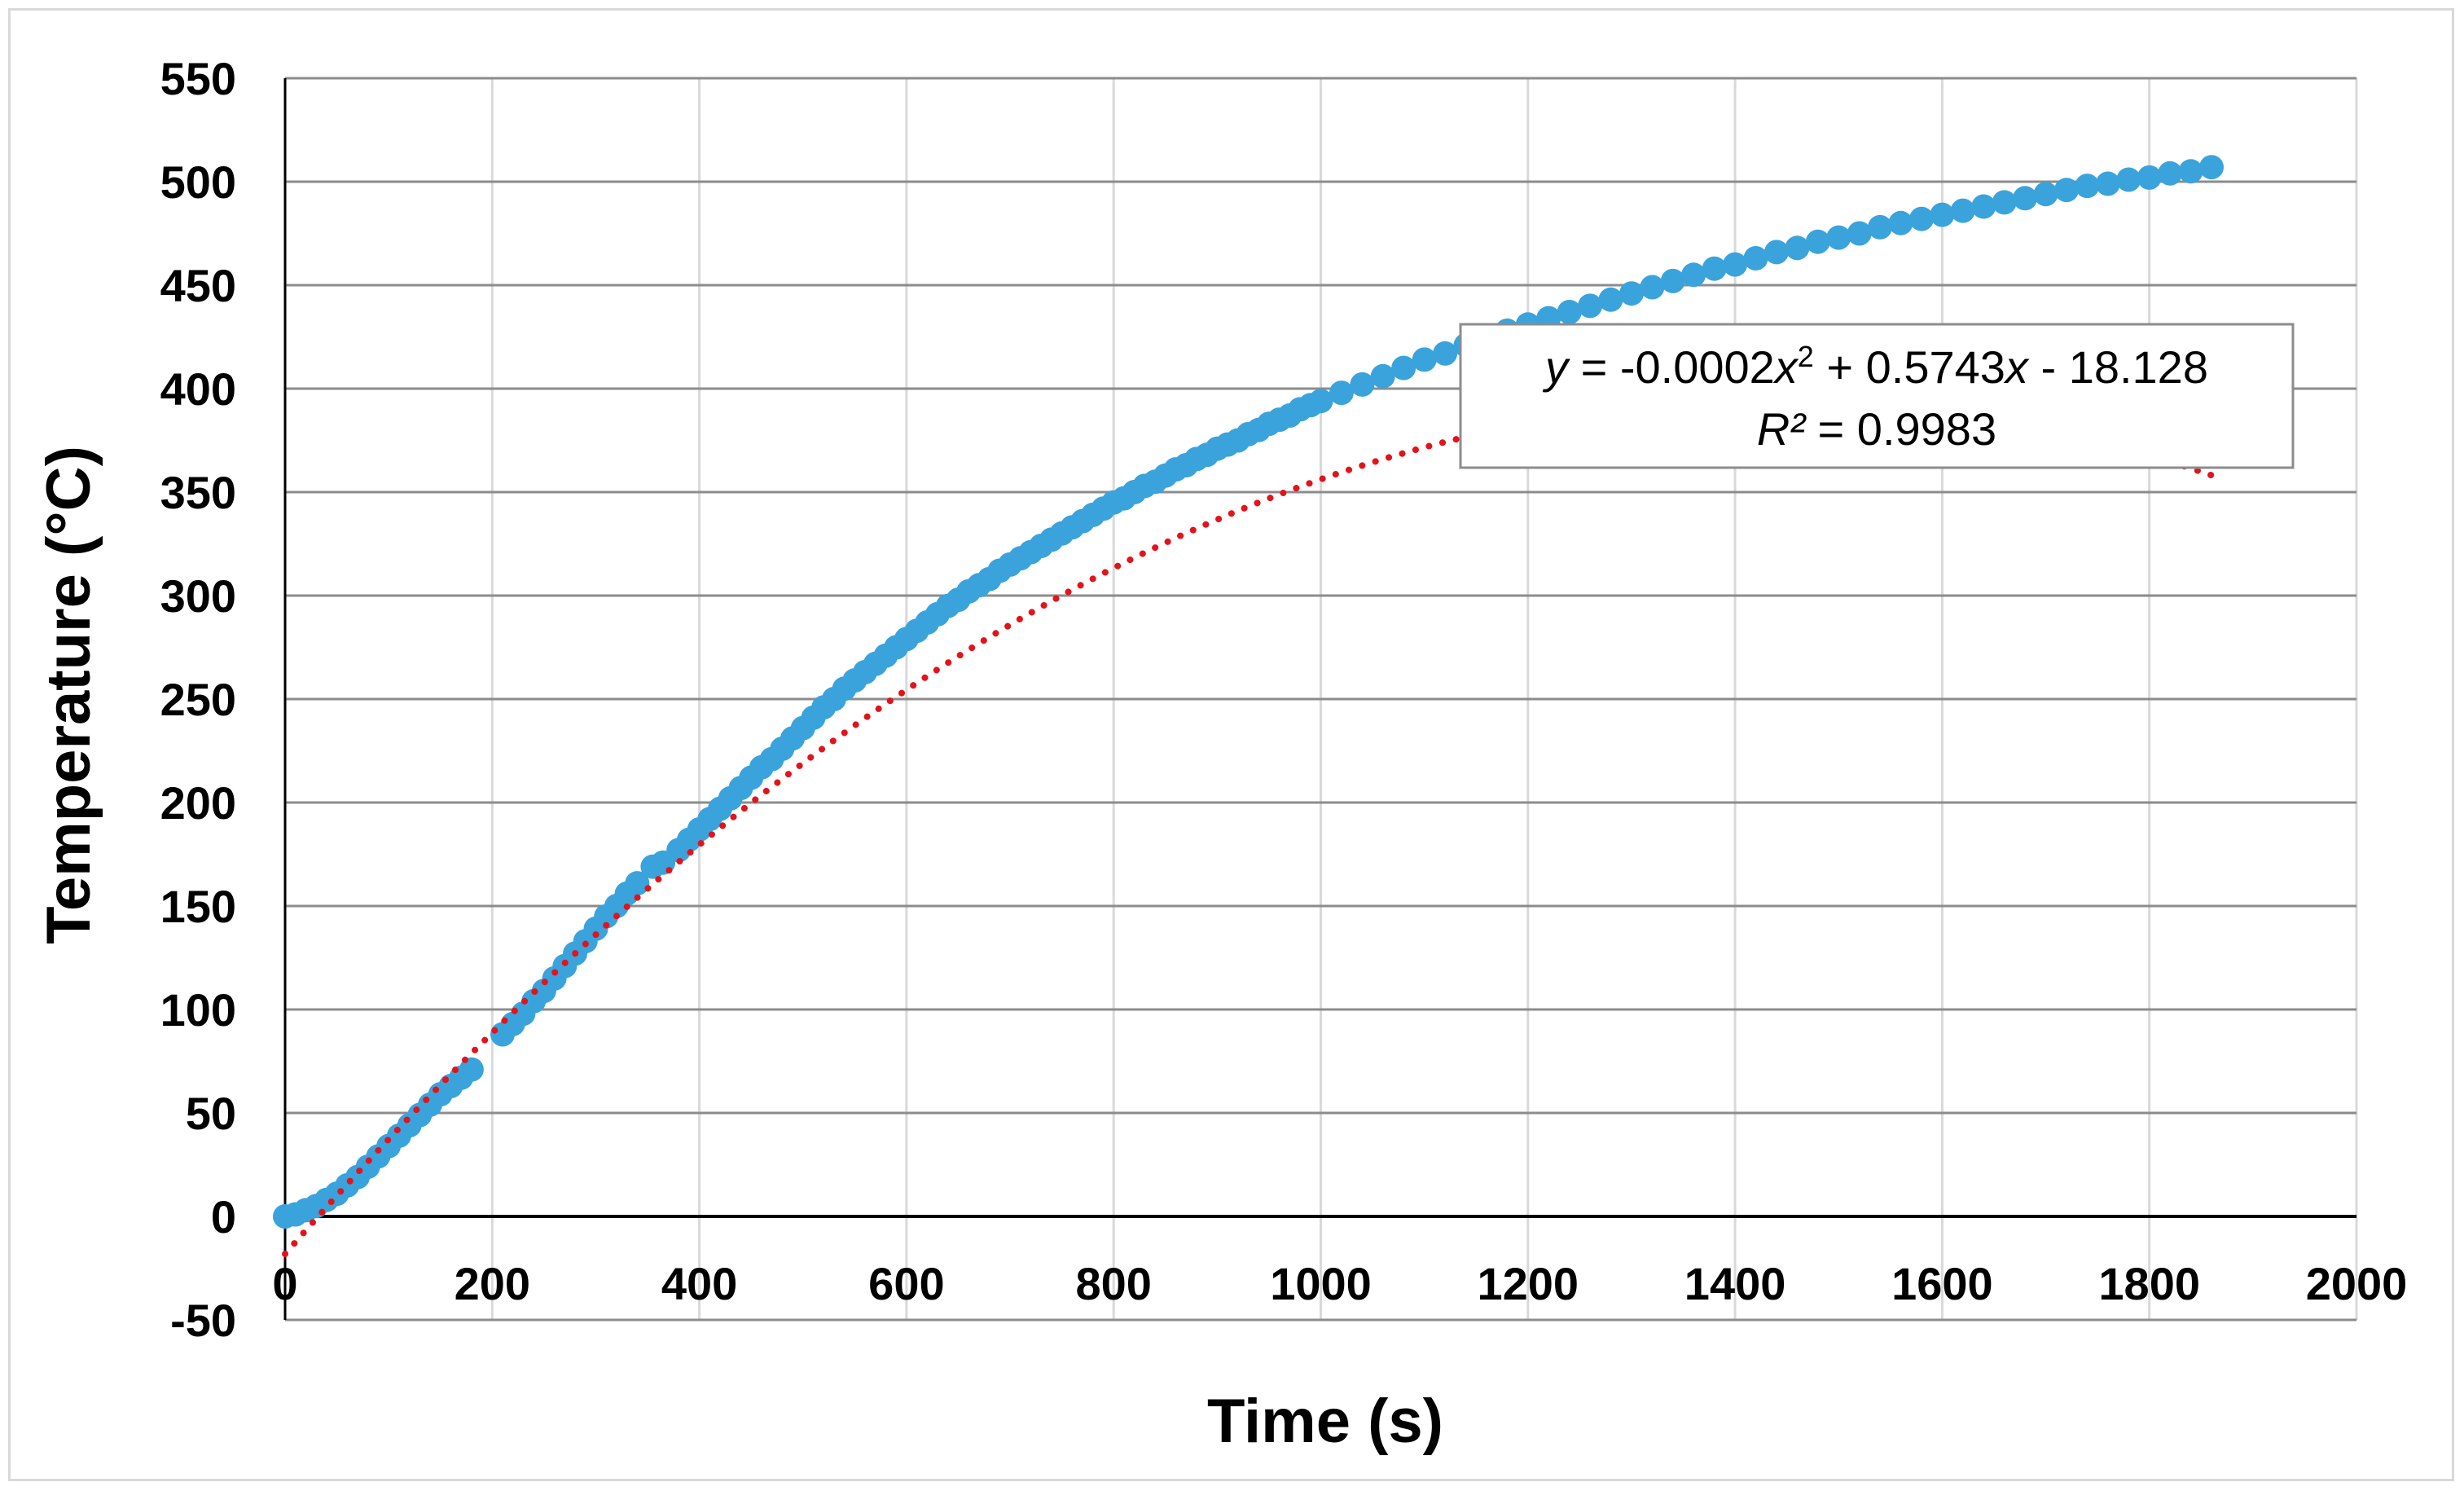 The height and width of the screenshot is (1491, 2464). What do you see at coordinates (1806, 356) in the screenshot?
I see `equation-exponent: 2` at bounding box center [1806, 356].